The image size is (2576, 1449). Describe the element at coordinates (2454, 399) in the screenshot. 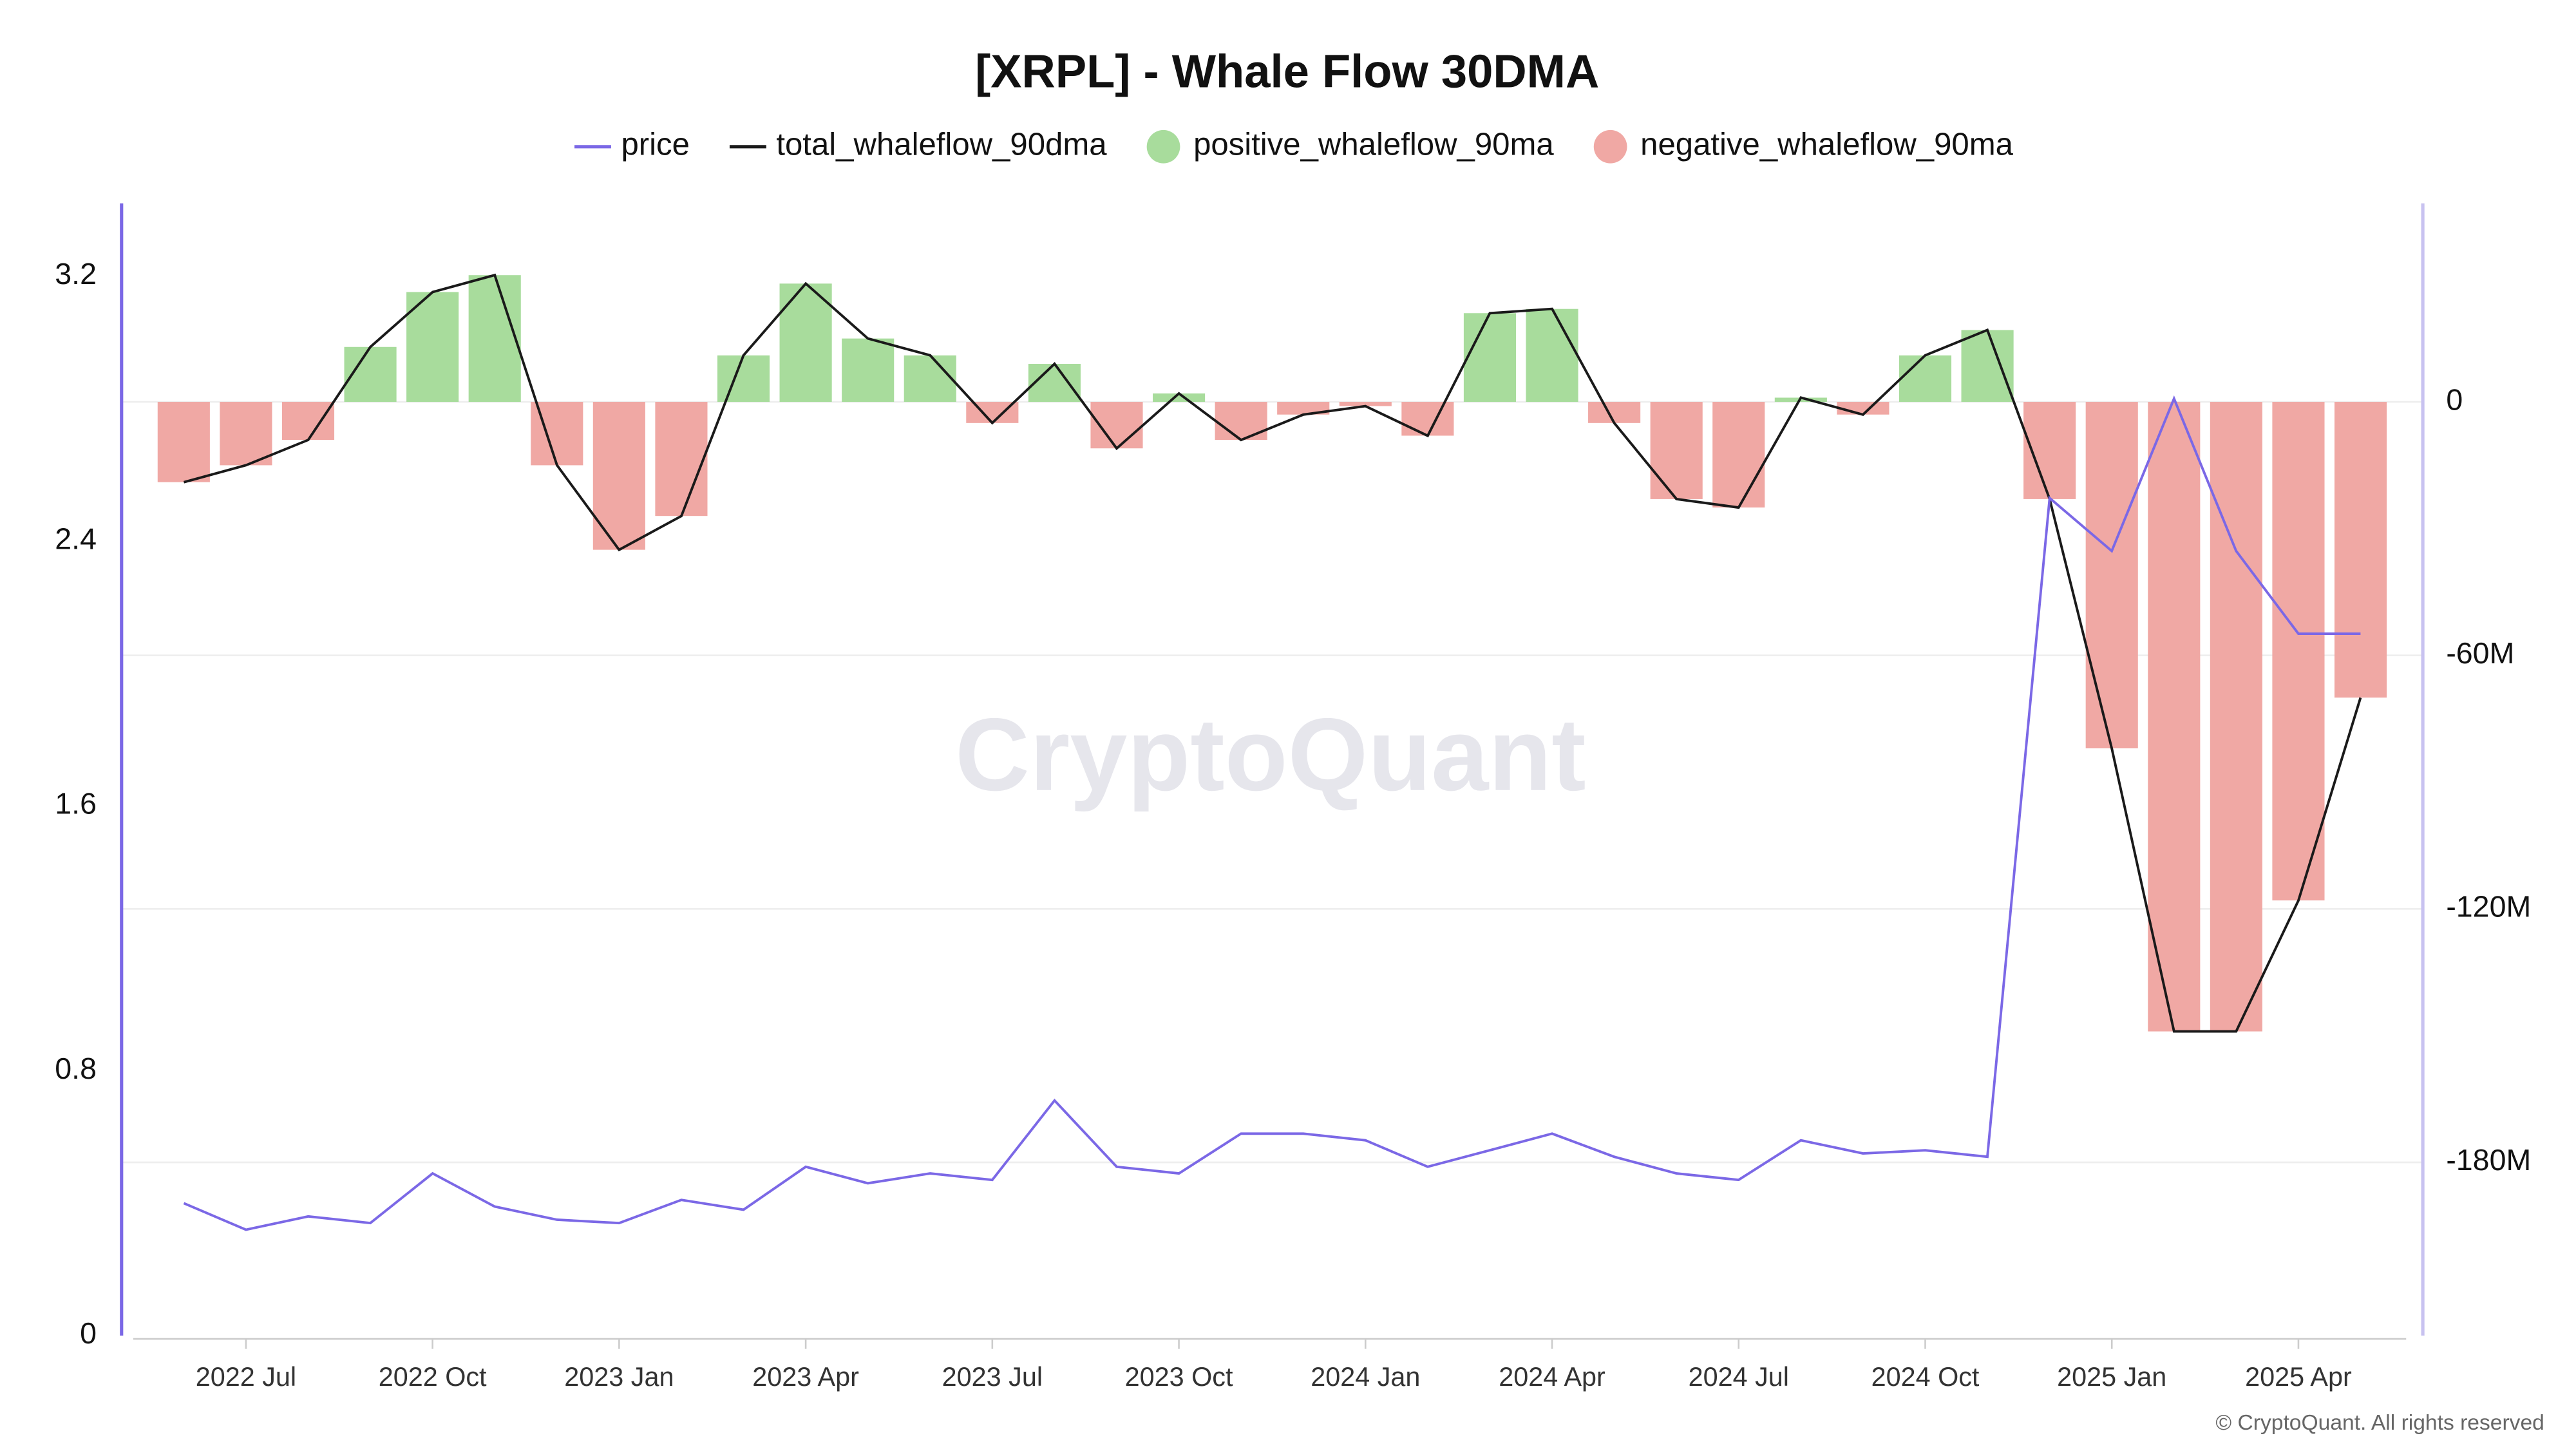

I see `y2-tick-label: 0` at that location.